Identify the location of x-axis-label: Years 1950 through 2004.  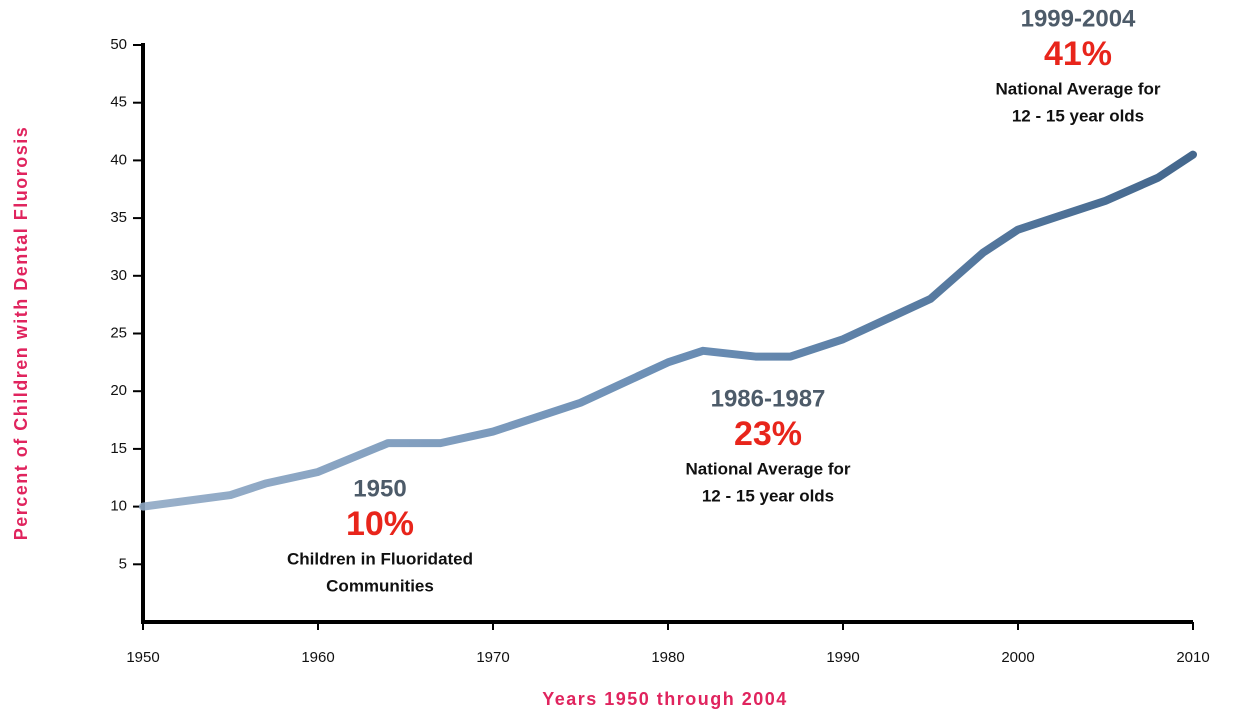
(665, 699).